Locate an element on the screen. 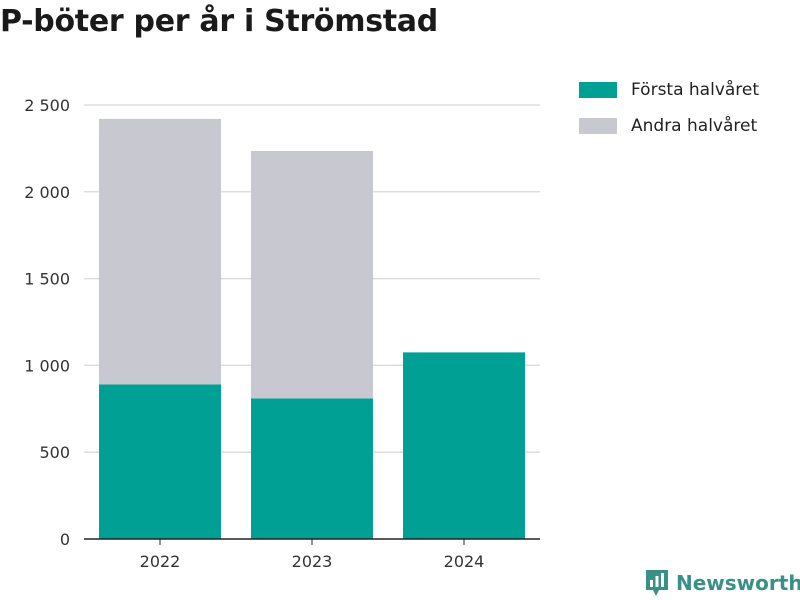 This screenshot has width=800, height=600. x-tick-label: 2023 is located at coordinates (312, 561).